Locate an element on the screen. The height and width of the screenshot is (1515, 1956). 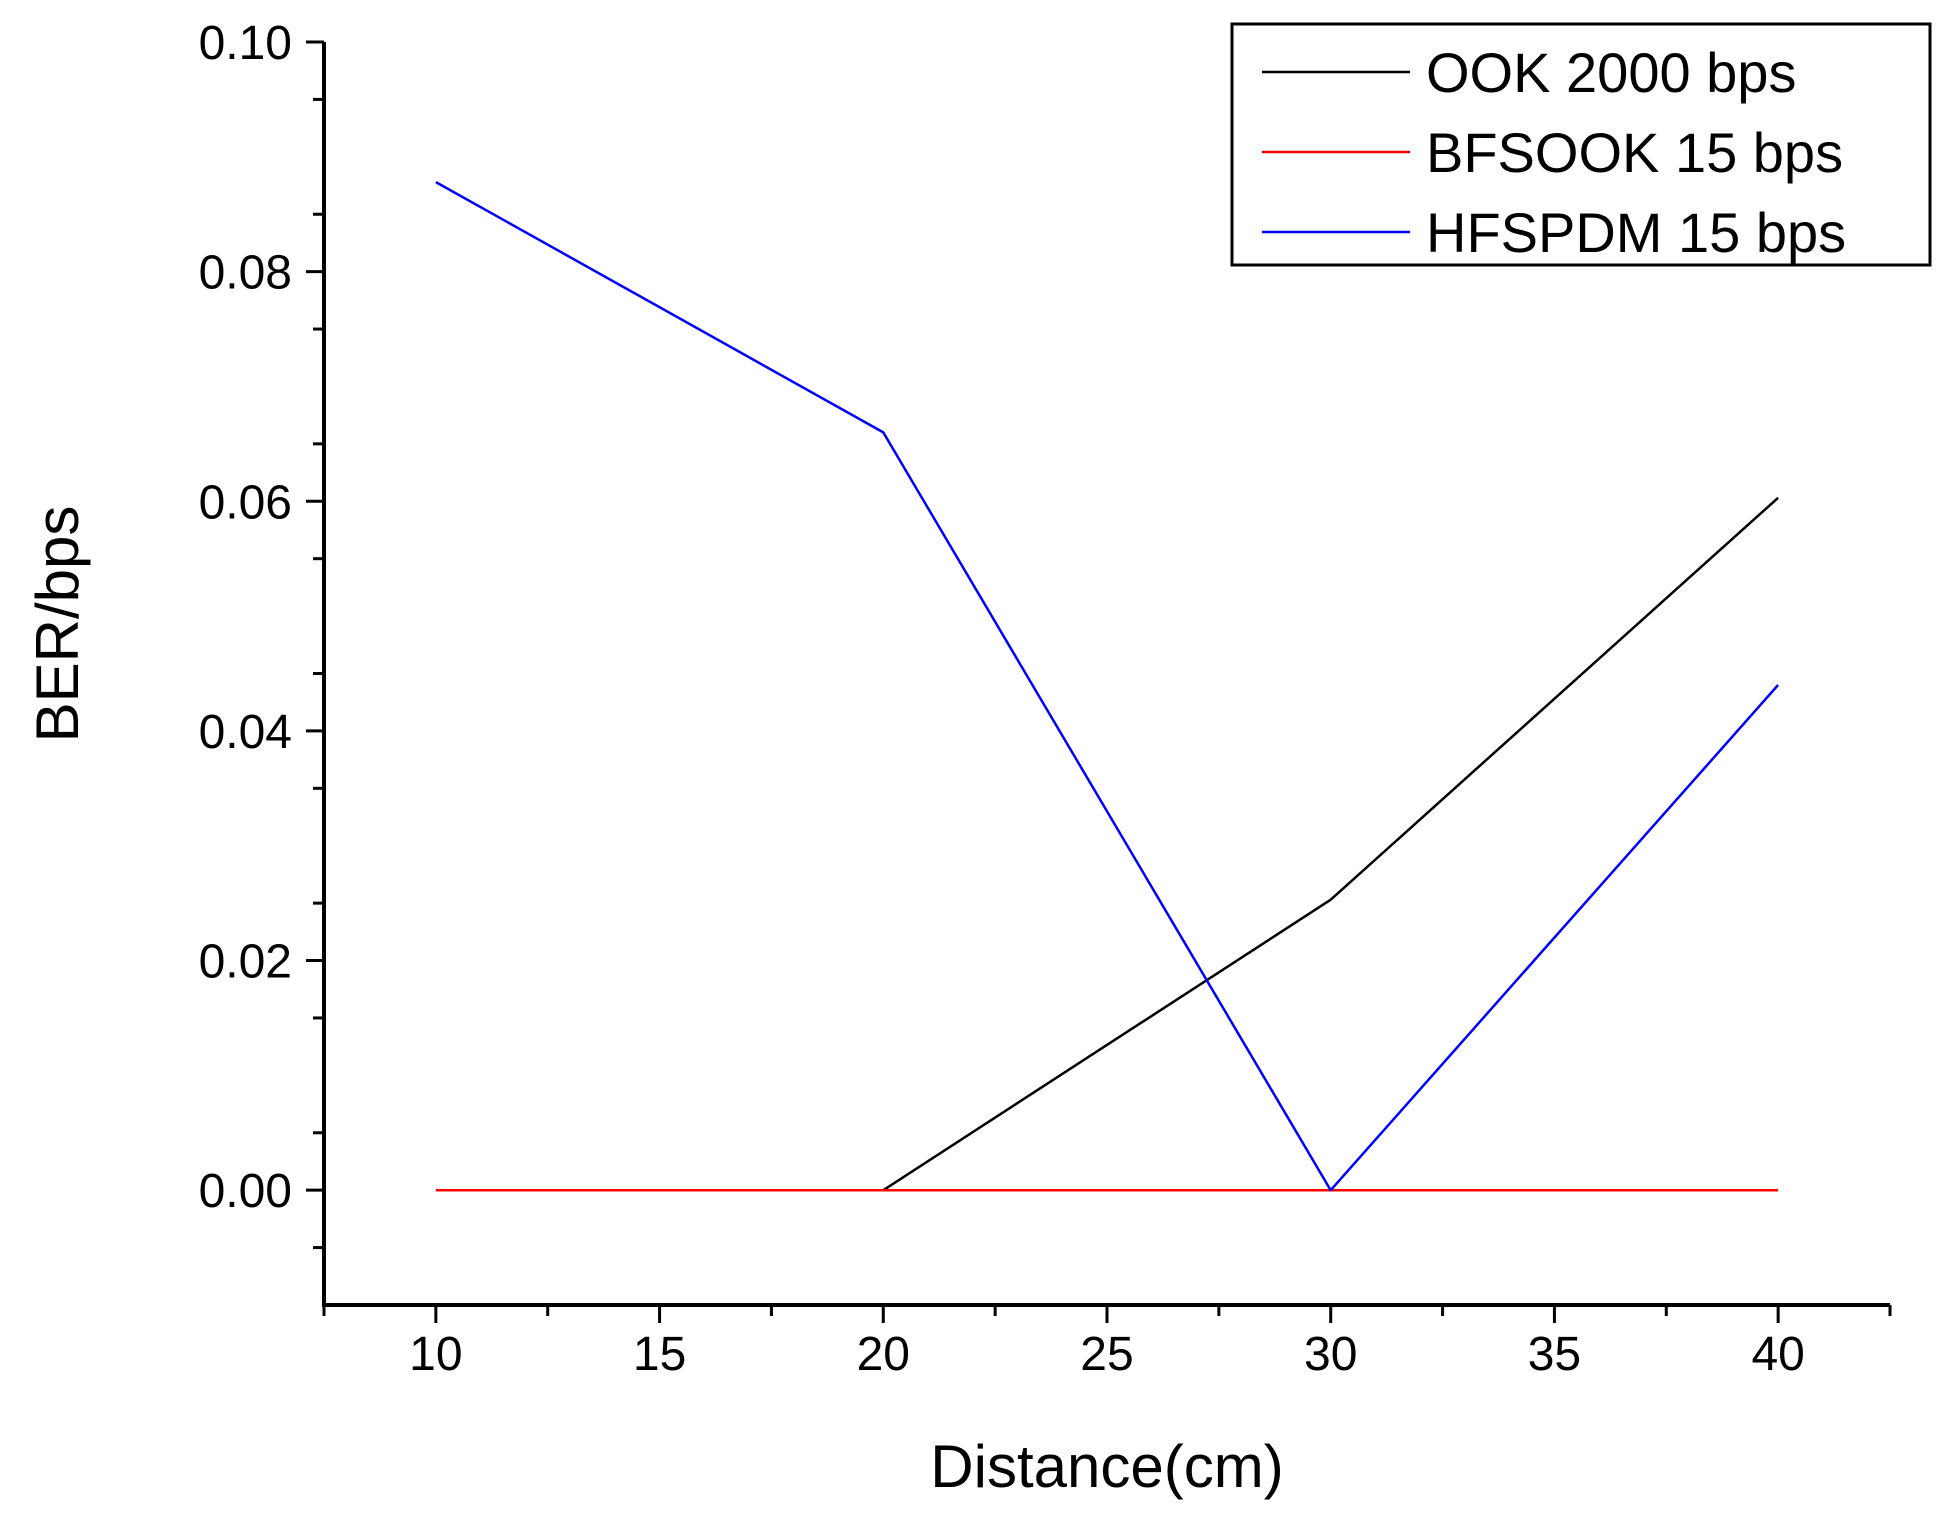
legend-label-3: HFSPDM 15 bps is located at coordinates (1636, 232).